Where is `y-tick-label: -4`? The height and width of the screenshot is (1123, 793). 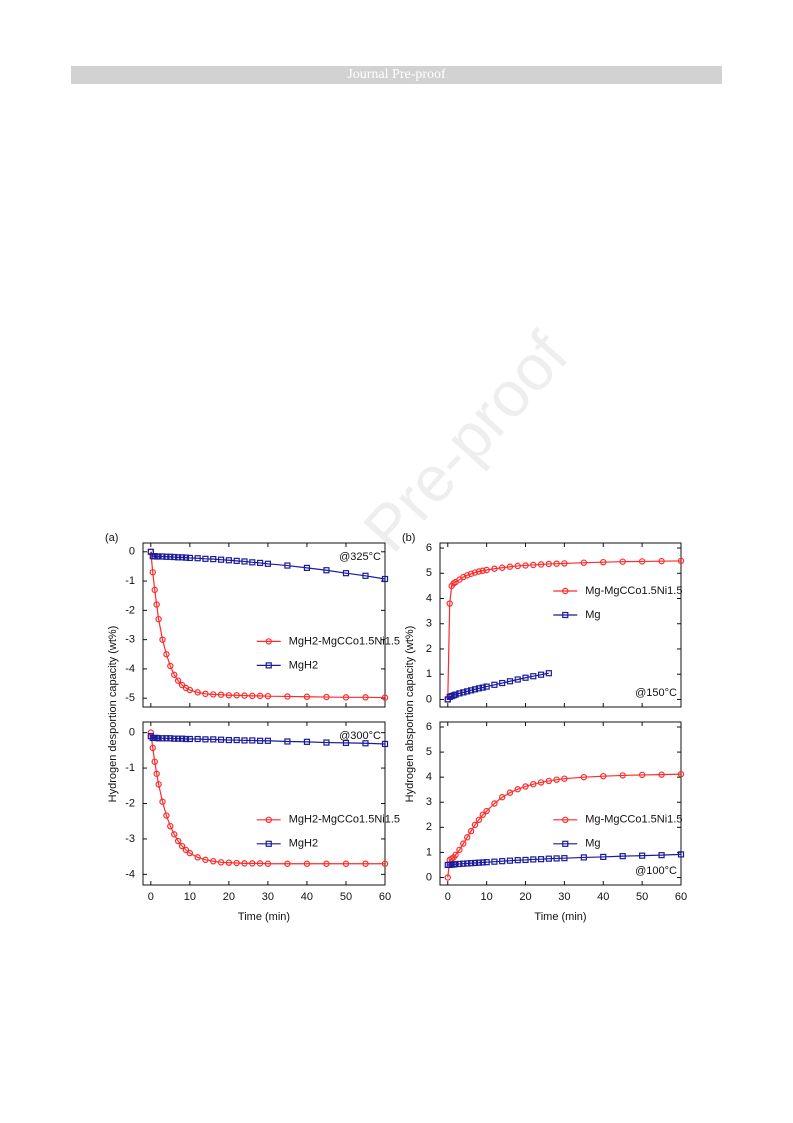 y-tick-label: -4 is located at coordinates (130, 669).